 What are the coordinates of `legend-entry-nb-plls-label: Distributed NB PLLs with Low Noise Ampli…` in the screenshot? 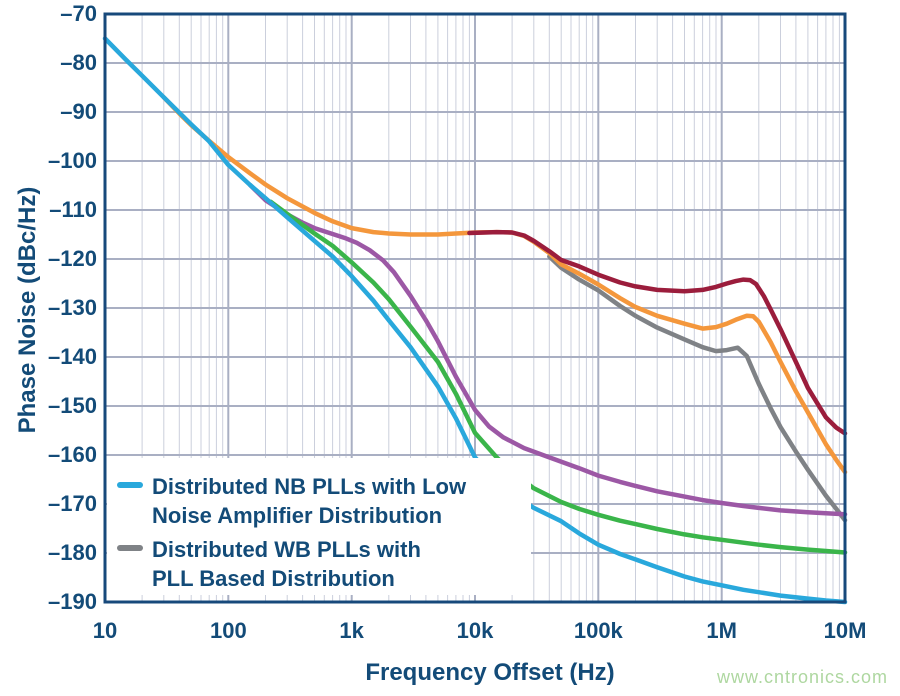 It's located at (309, 501).